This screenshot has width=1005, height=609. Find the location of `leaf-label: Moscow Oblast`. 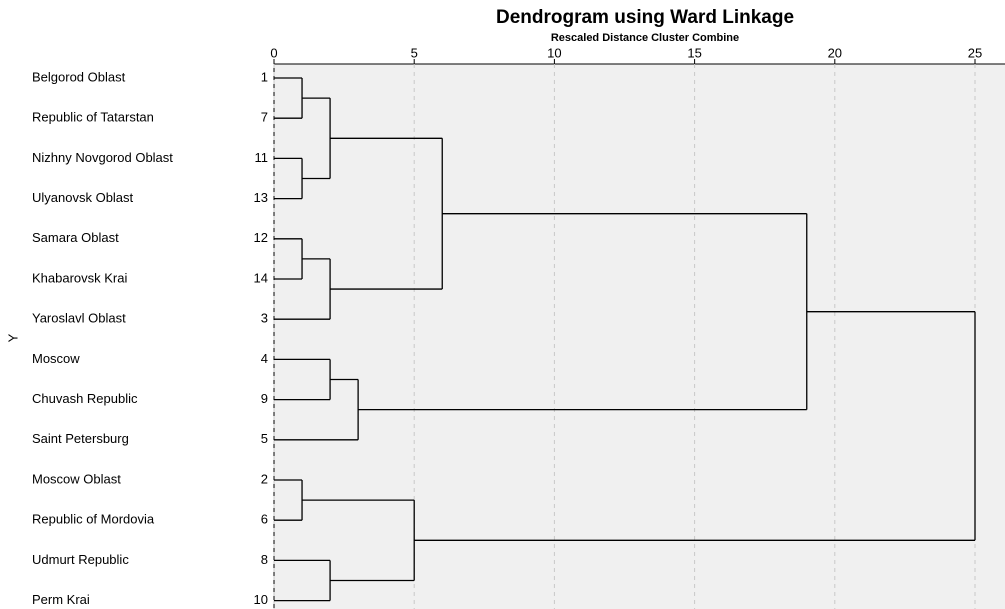

leaf-label: Moscow Oblast is located at coordinates (76, 478).